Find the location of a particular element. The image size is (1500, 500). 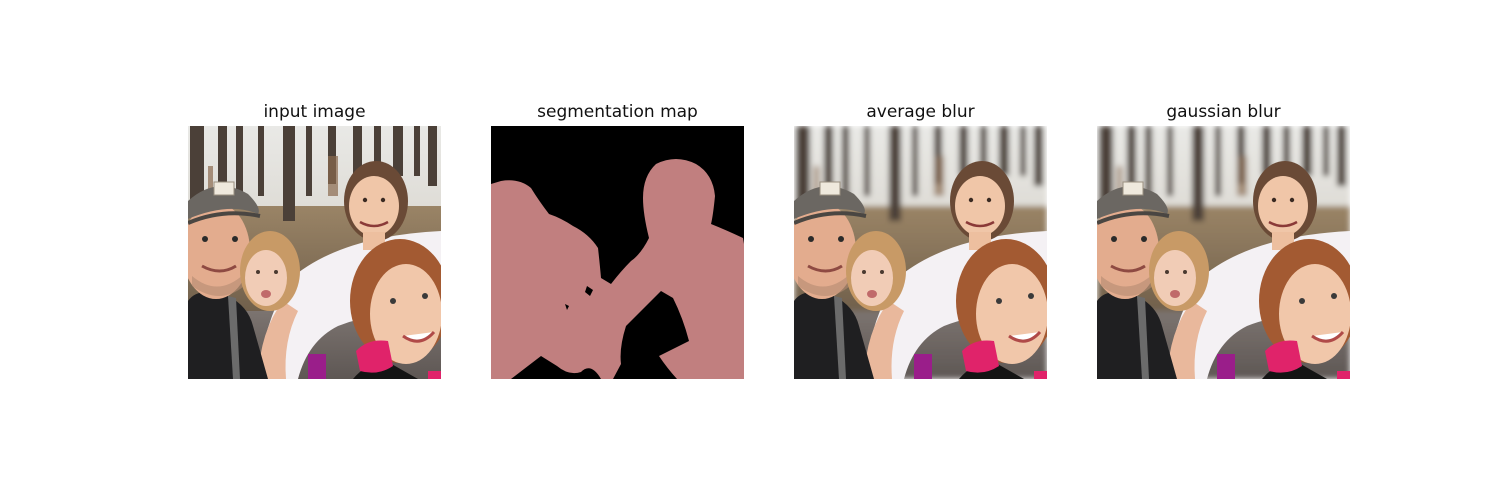

segmentation-map-image is located at coordinates (617, 252).